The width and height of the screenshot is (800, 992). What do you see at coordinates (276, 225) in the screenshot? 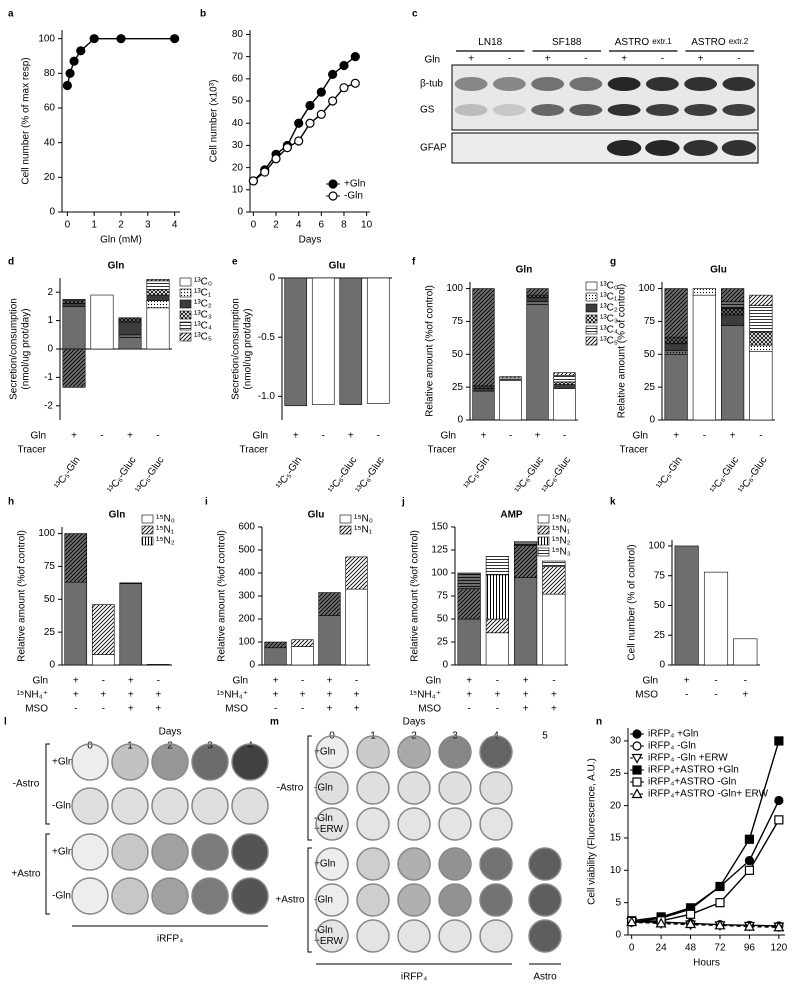
I see `x-tick-label: 2` at bounding box center [276, 225].